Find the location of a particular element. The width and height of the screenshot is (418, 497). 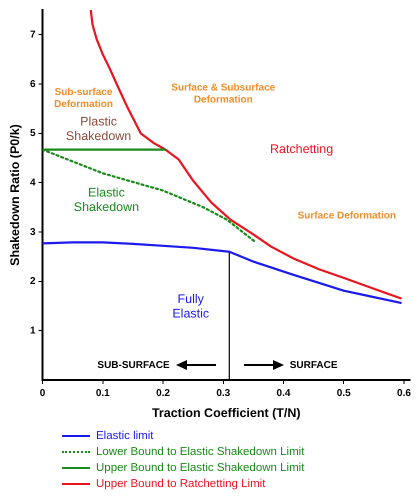

y-tick-label: 3 is located at coordinates (33, 232).